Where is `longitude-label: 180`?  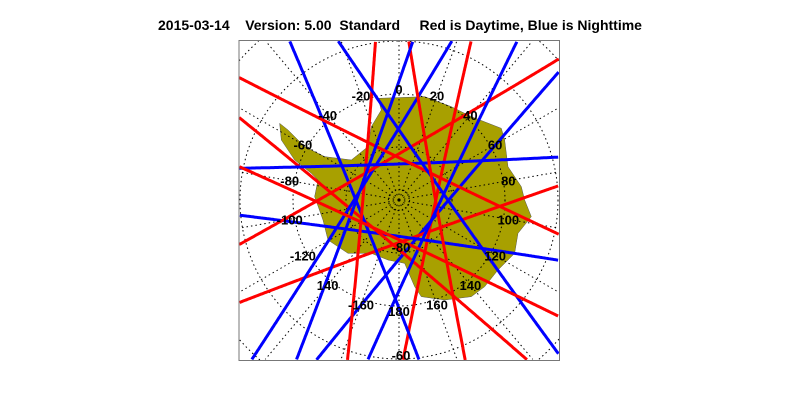
longitude-label: 180 is located at coordinates (399, 311).